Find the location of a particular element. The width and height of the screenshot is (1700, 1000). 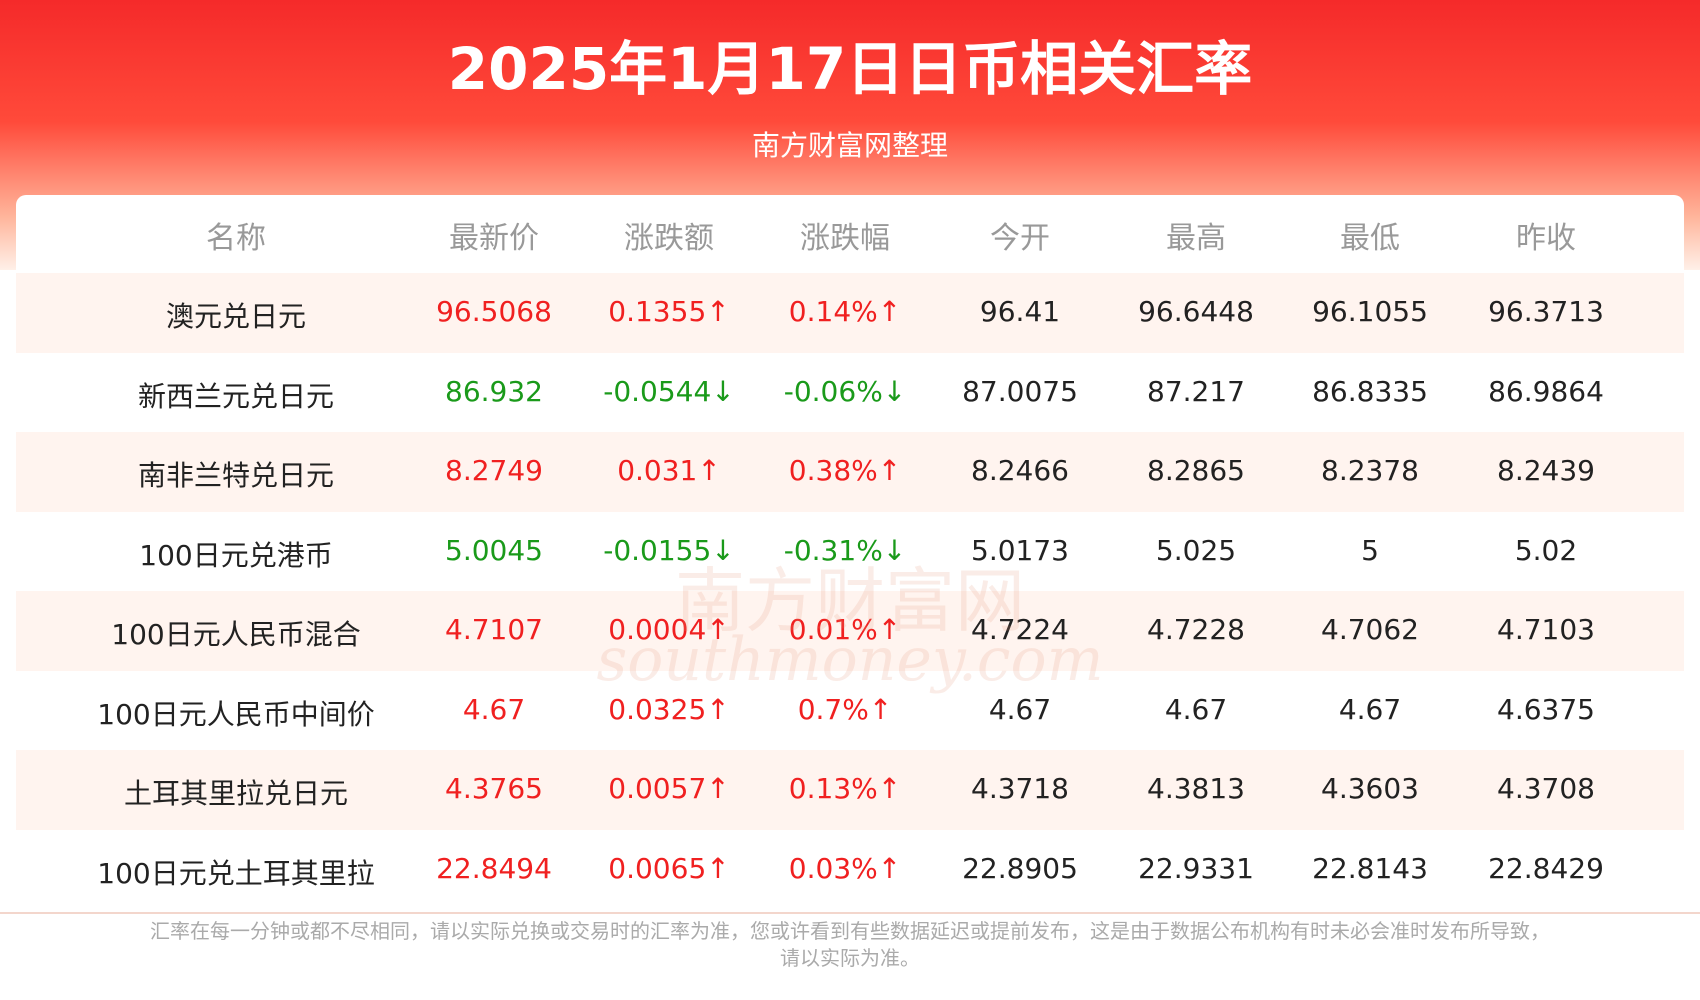

cell-value: 0.0057↑ is located at coordinates (669, 788).